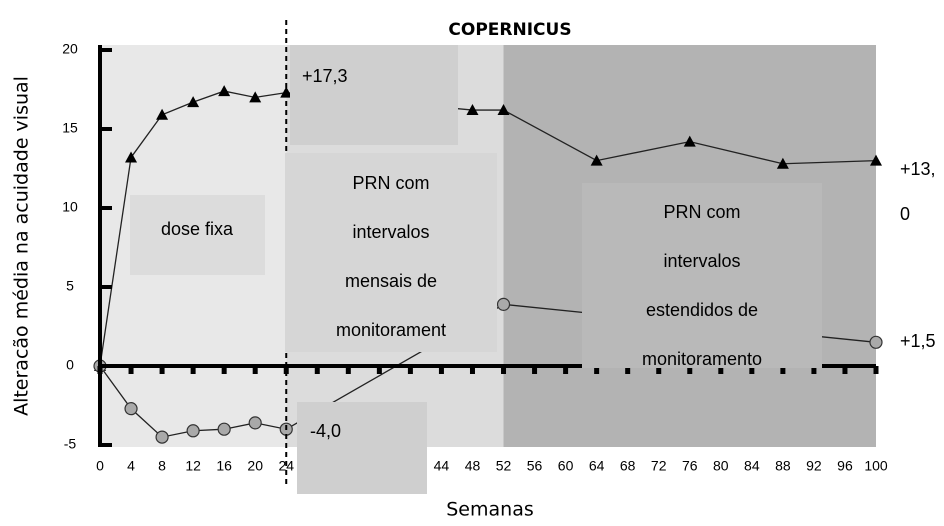 The width and height of the screenshot is (944, 526). Describe the element at coordinates (70, 444) in the screenshot. I see `y-tick-label: -5` at that location.